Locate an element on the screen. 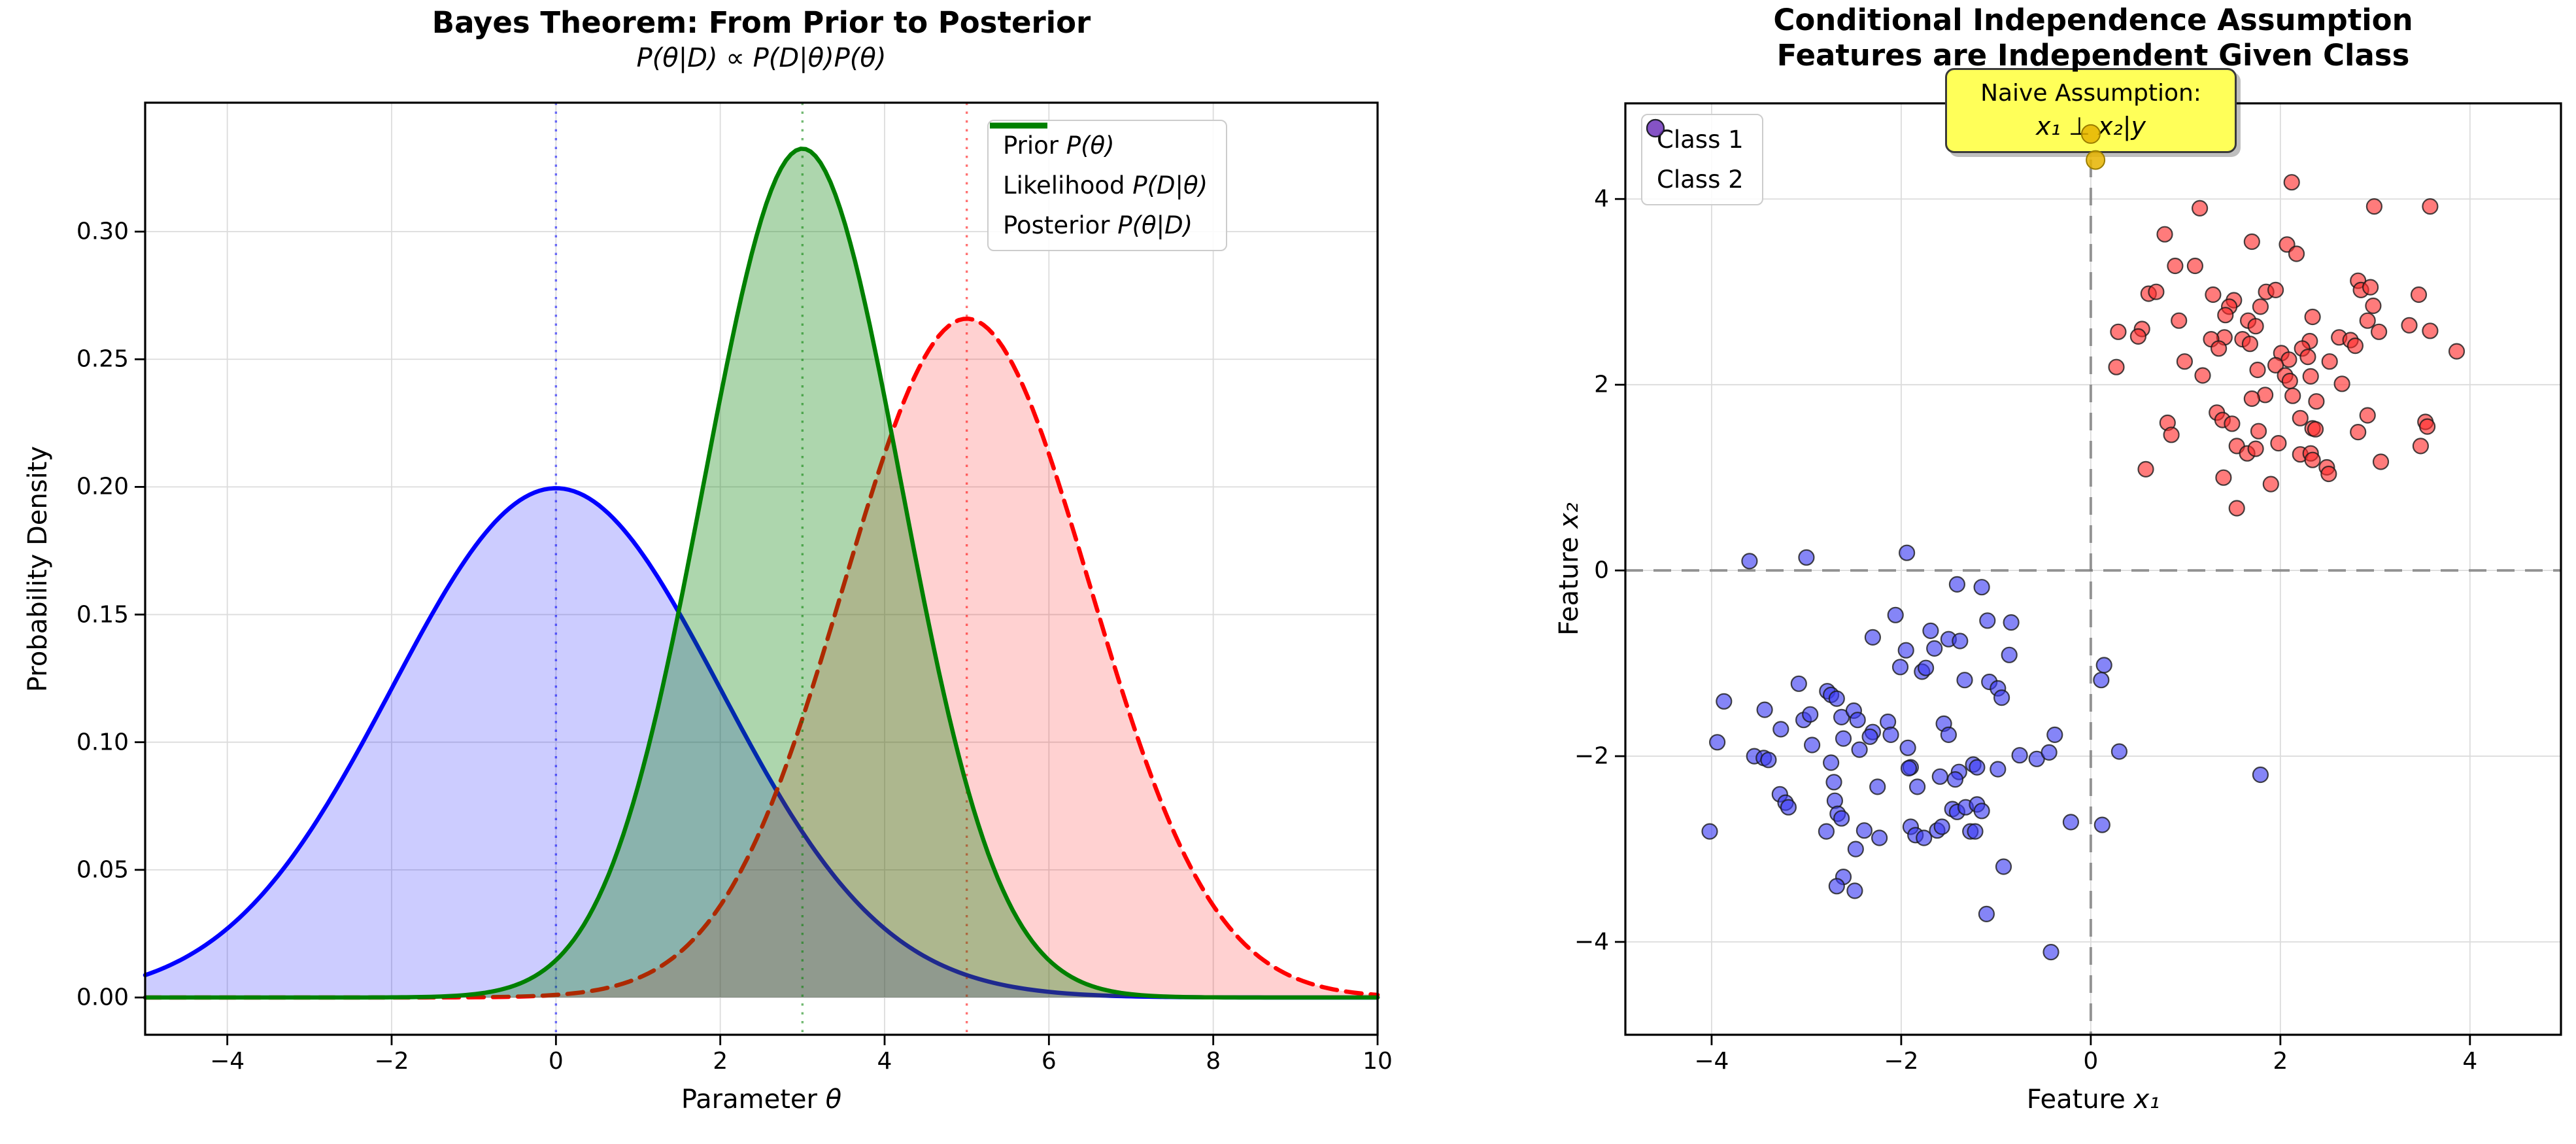  annotation-line2: x₁ ⊥ x₂|y is located at coordinates (2091, 126).